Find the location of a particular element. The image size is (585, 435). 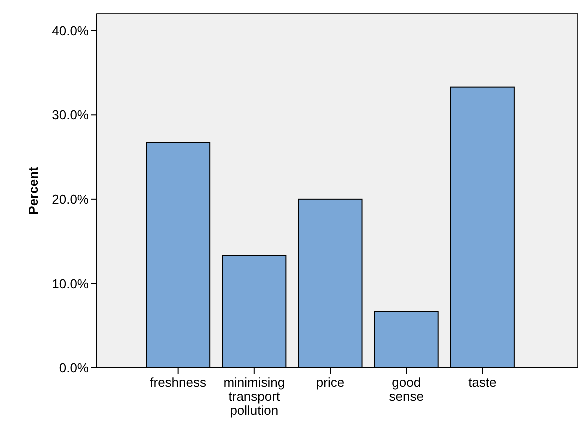

x-tick-label: good sense is located at coordinates (406, 389).